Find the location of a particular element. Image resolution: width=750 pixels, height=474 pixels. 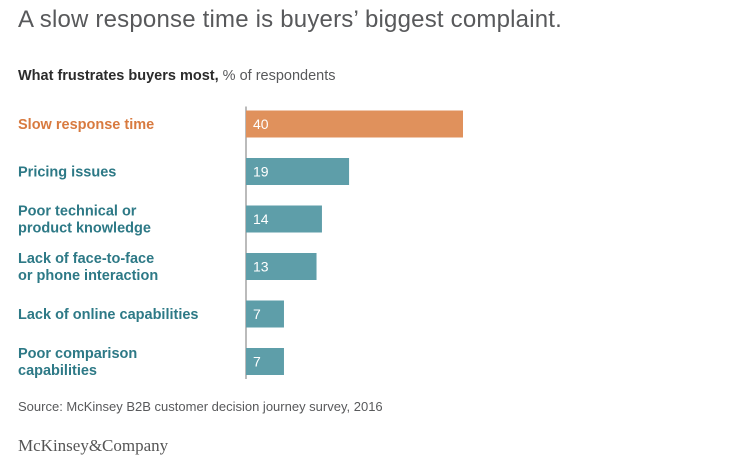

category-label-line: or phone interaction is located at coordinates (88, 276).